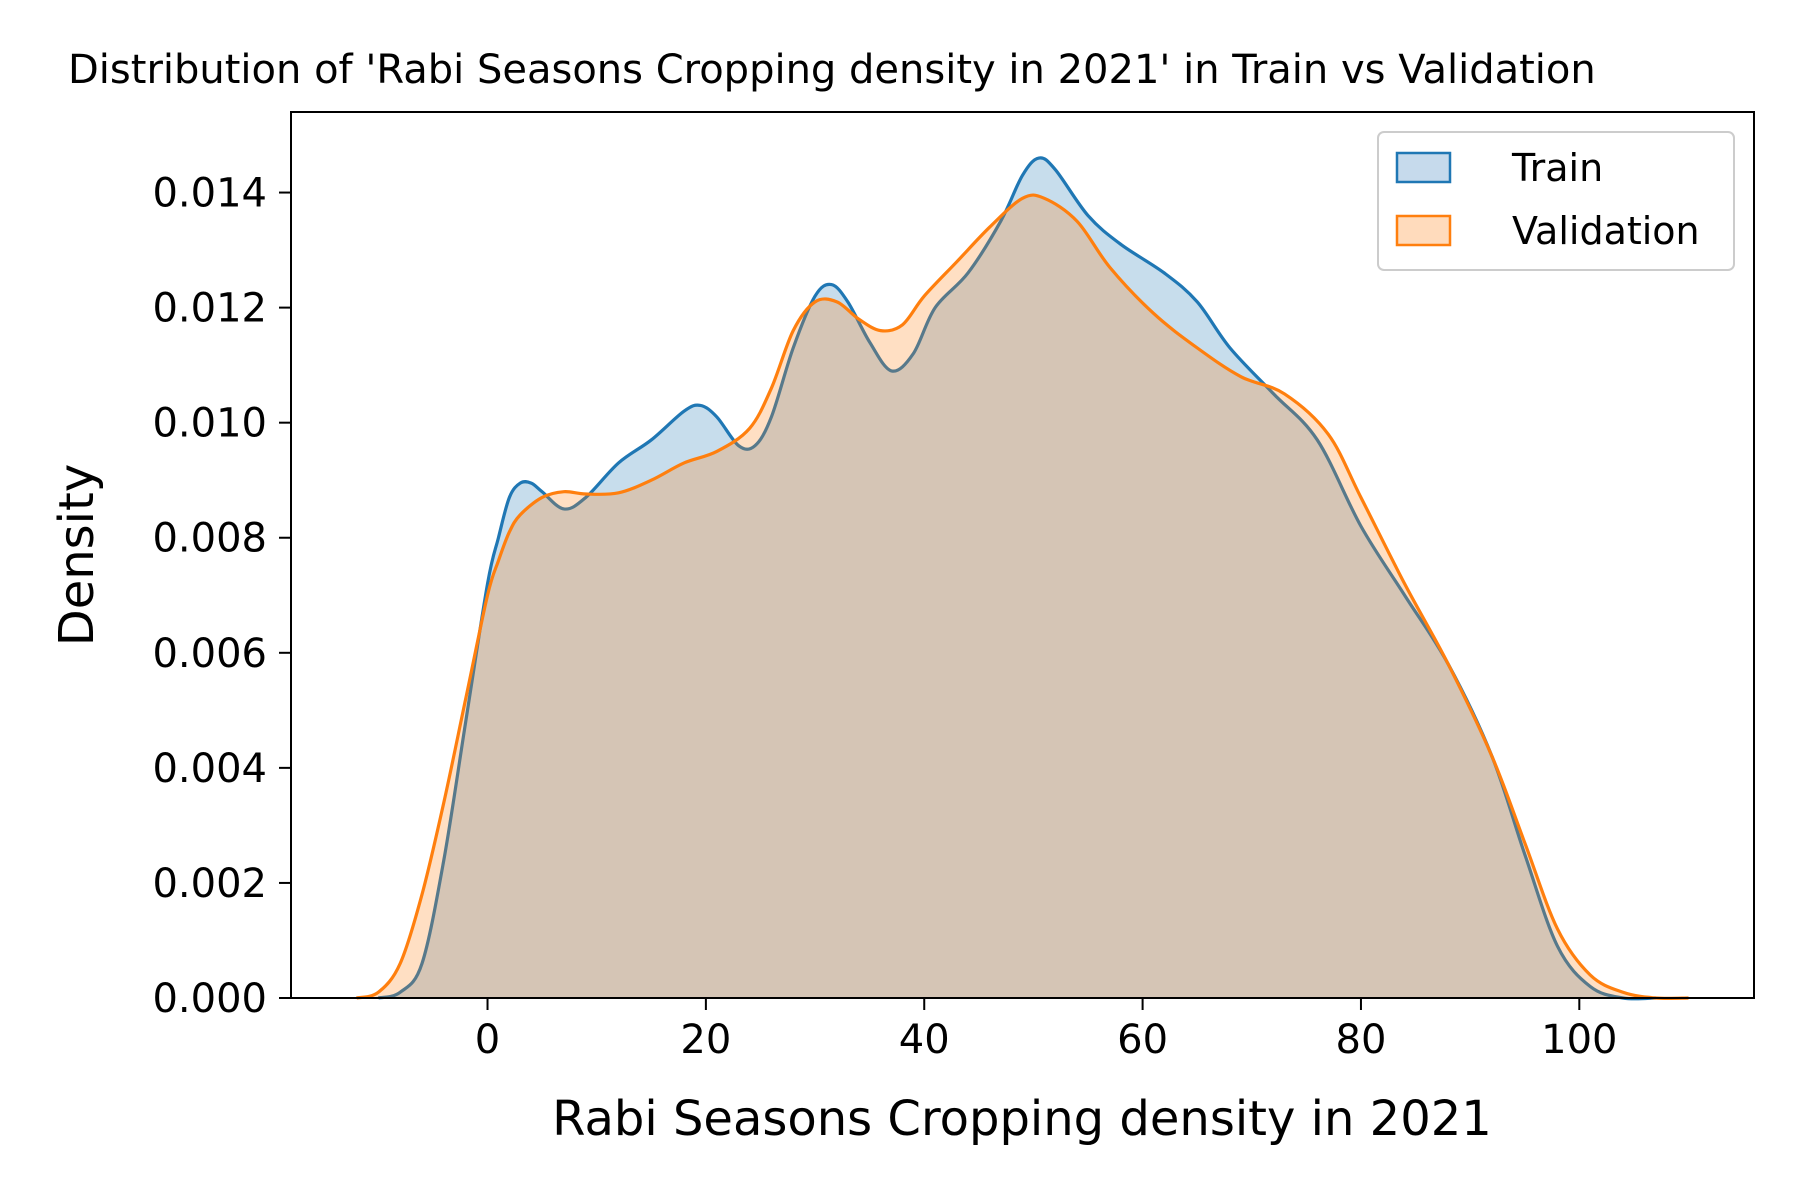  Describe the element at coordinates (1579, 1040) in the screenshot. I see `x-tick-label: 100` at that location.